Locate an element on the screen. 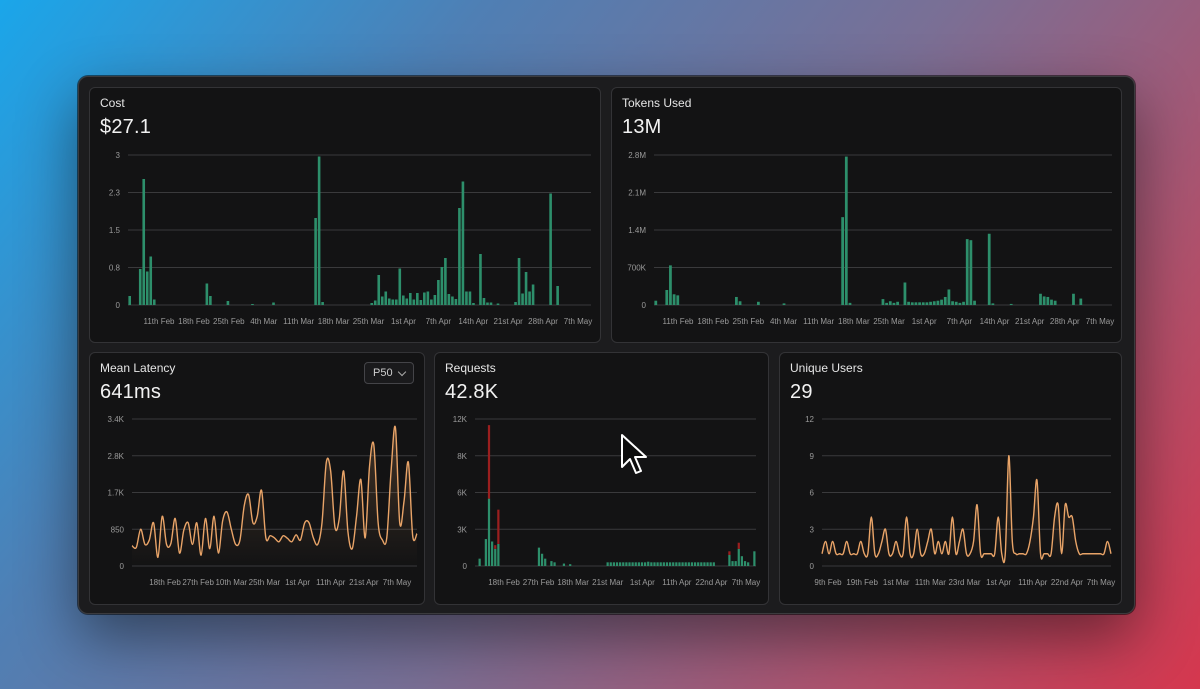 This screenshot has height=689, width=1200. users-area is located at coordinates (966, 510).